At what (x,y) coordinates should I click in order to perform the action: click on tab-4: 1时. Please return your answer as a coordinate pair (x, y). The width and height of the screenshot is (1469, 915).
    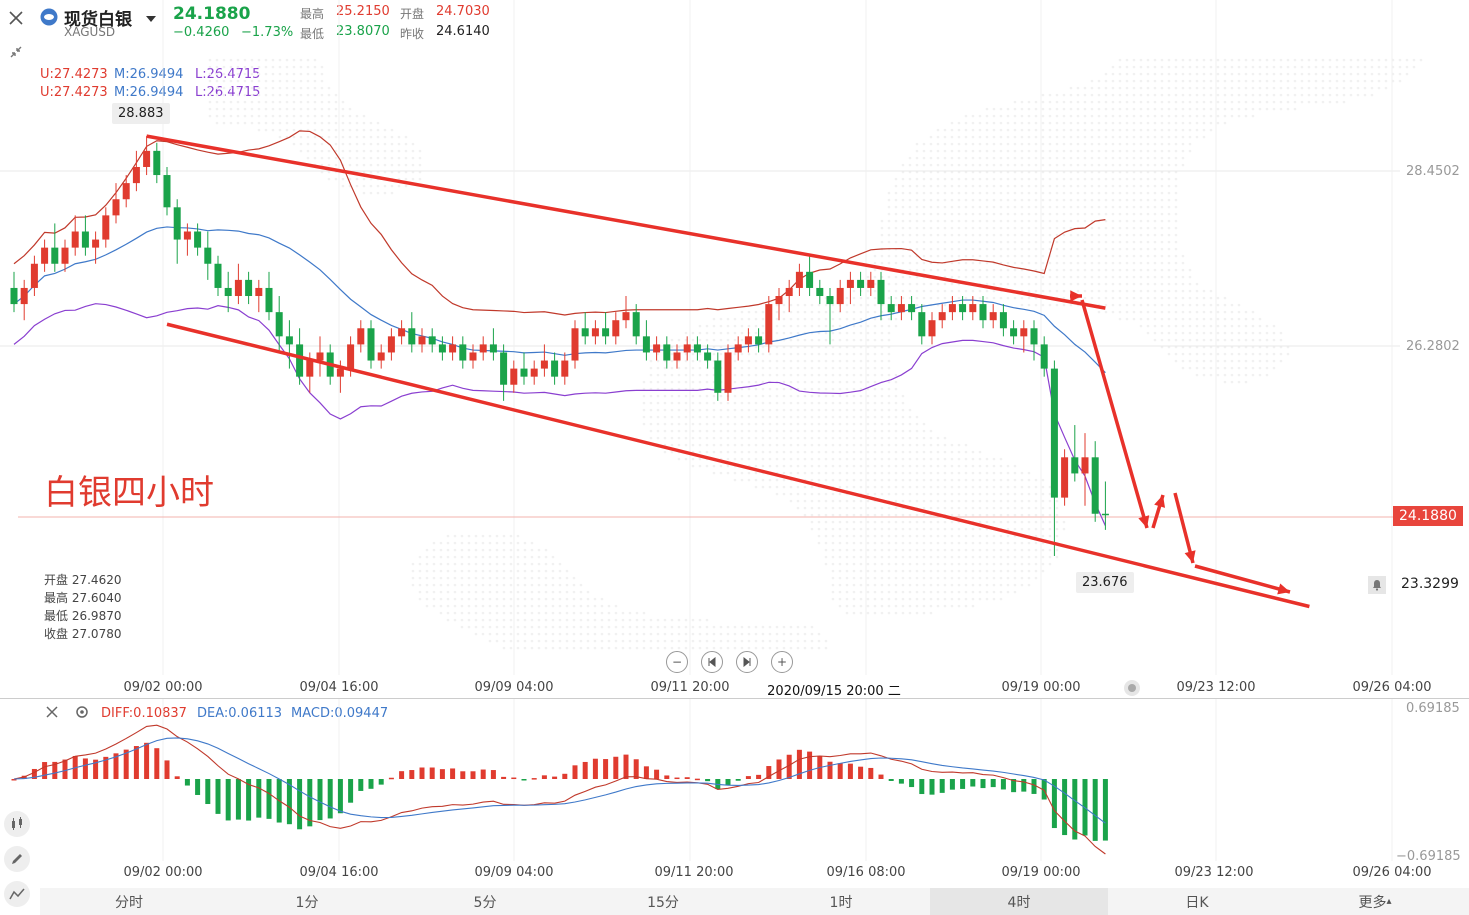
    Looking at the image, I should click on (841, 901).